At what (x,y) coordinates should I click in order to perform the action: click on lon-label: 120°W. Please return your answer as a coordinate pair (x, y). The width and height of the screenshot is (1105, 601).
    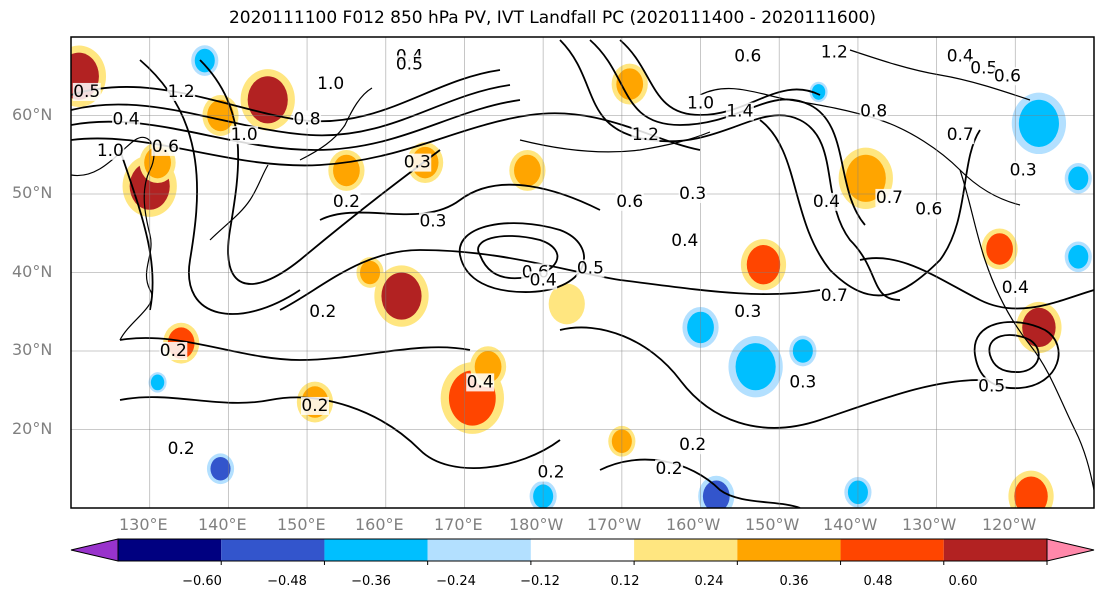
    Looking at the image, I should click on (1009, 524).